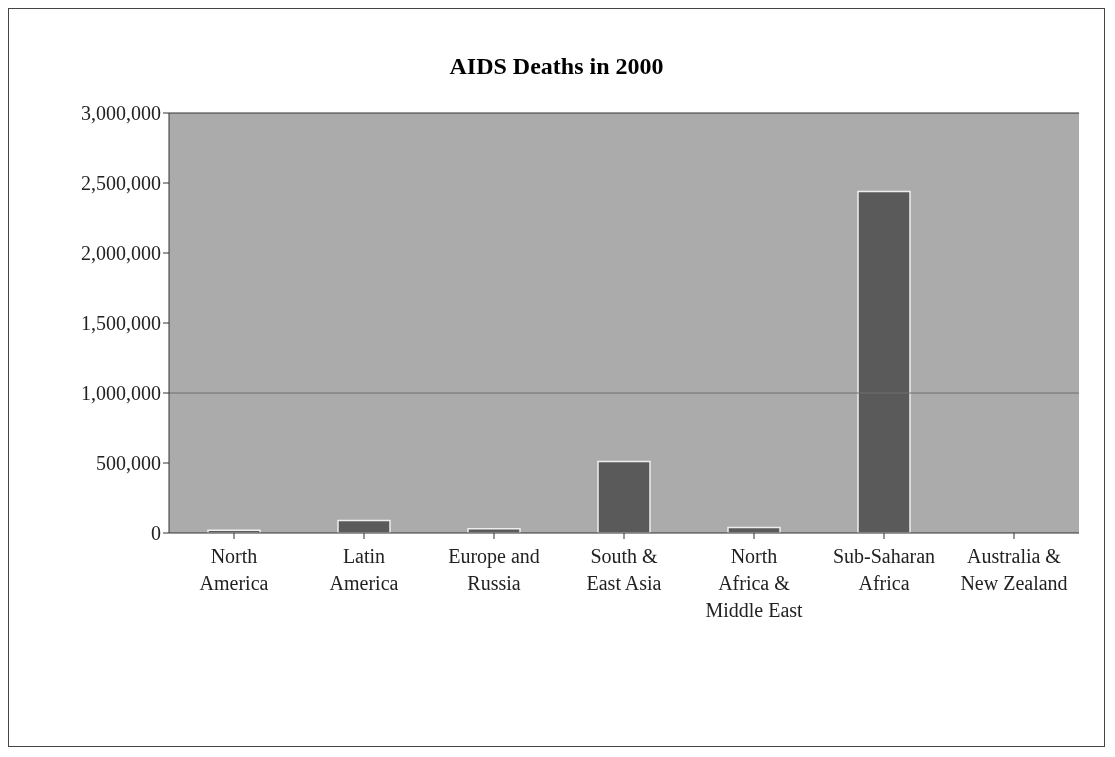 The height and width of the screenshot is (757, 1115). Describe the element at coordinates (121, 183) in the screenshot. I see `y-tick-label: 2,500,000` at that location.